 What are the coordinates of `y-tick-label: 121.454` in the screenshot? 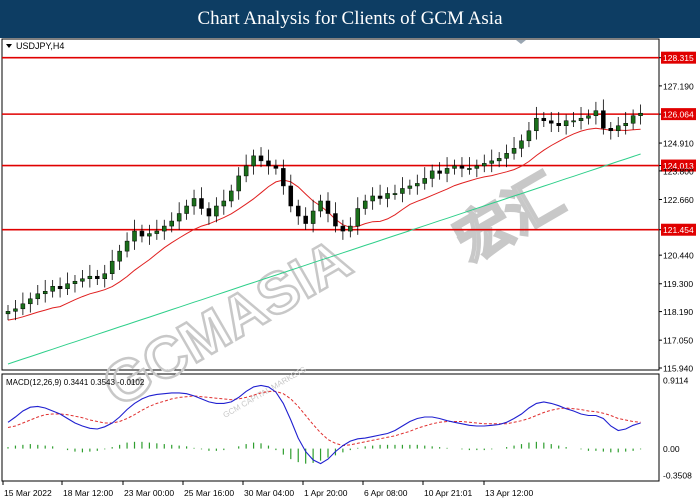 It's located at (678, 230).